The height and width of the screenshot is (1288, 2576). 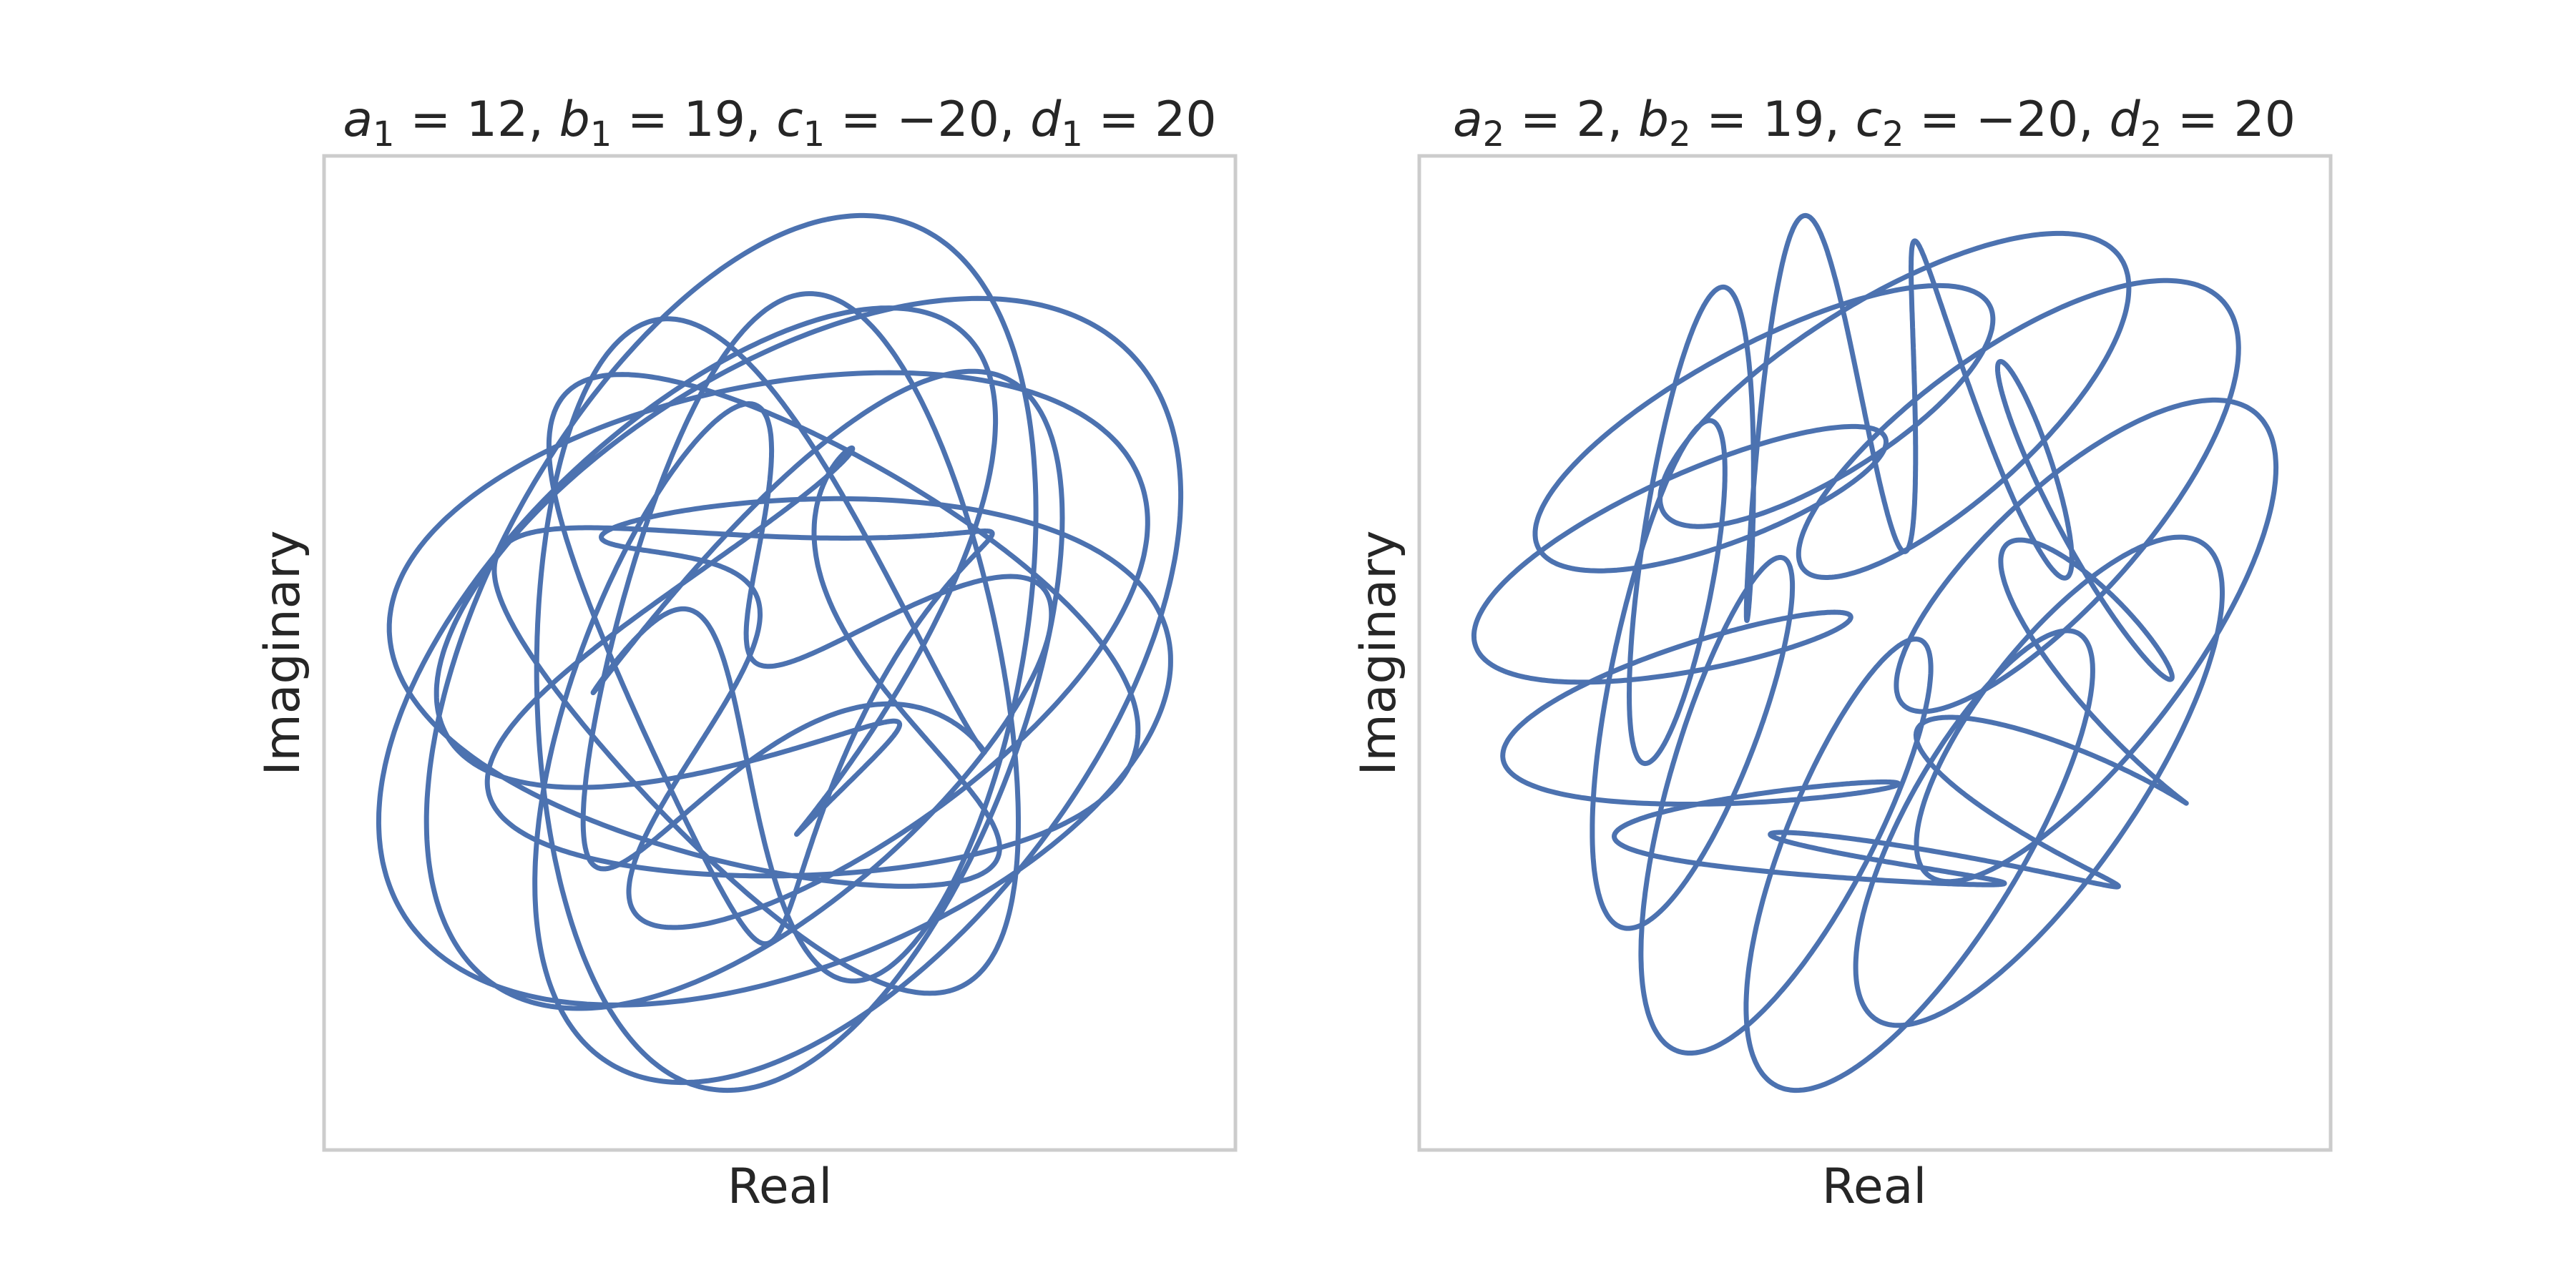 I want to click on subplot-2-ylabel: Imaginary, so click(x=1379, y=654).